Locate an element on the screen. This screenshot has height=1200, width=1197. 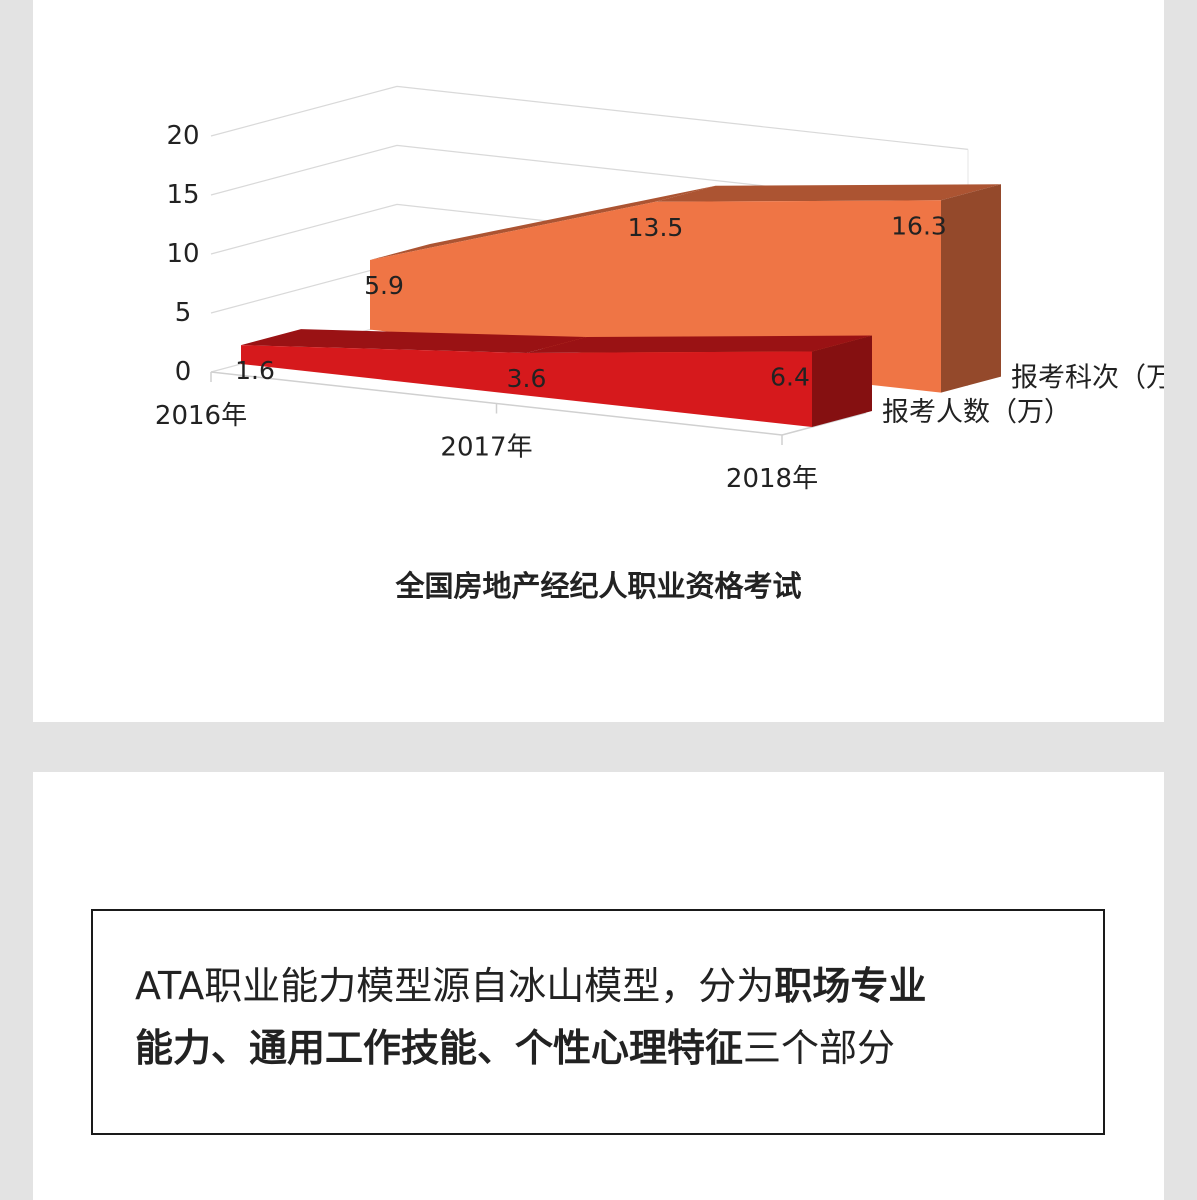
x-tick-label: 2016年 is located at coordinates (201, 416).